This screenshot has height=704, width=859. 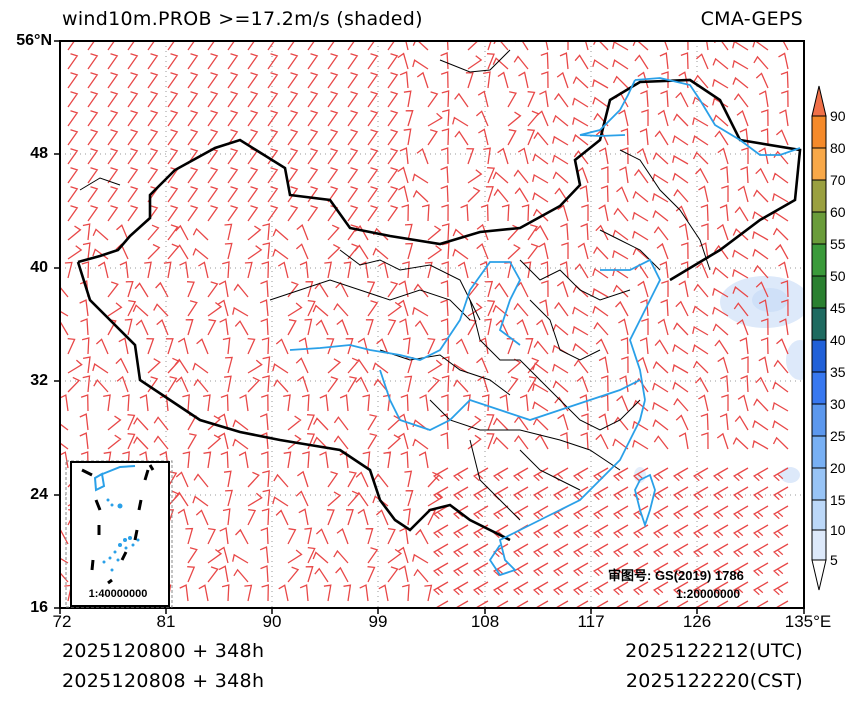 I want to click on colorbar-label-55: 55, so click(x=838, y=244).